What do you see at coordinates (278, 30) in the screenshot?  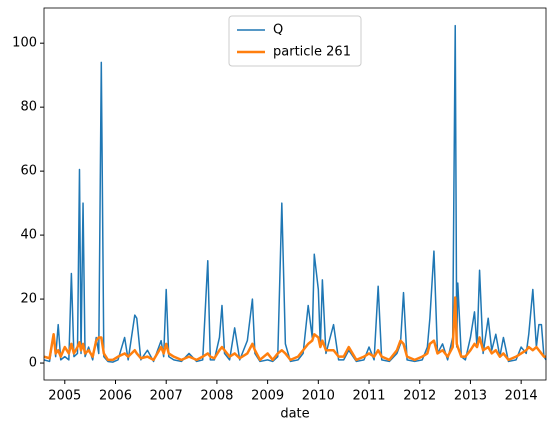 I see `legend-label: Q` at bounding box center [278, 30].